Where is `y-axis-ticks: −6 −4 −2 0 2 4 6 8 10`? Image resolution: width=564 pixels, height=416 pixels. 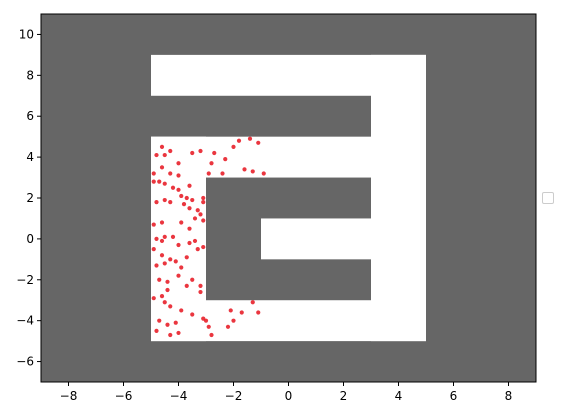
y-axis-ticks: −6 −4 −2 0 2 4 6 8 10 is located at coordinates (28, 198).